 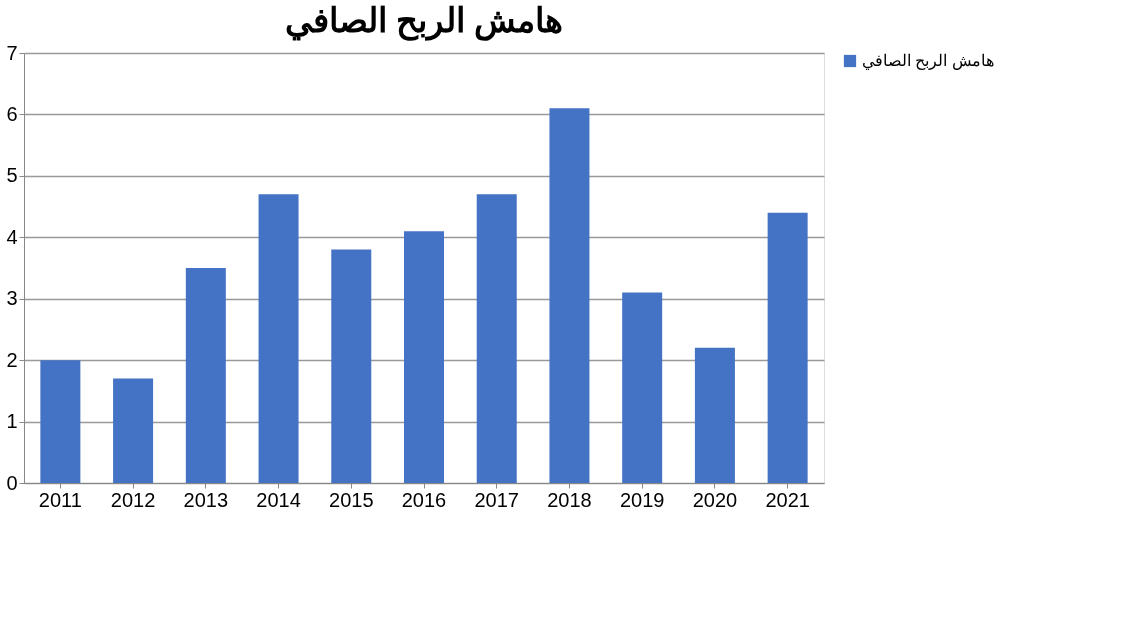 What do you see at coordinates (12, 52) in the screenshot?
I see `y-tick-label: 7` at bounding box center [12, 52].